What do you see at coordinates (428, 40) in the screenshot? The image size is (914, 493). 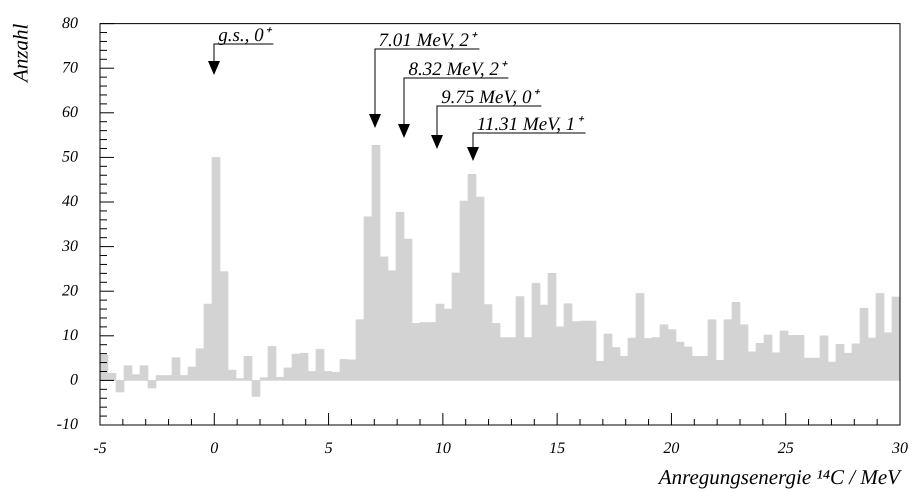 I see `ref-line-label: 7.01 MeV, 2⁺` at bounding box center [428, 40].